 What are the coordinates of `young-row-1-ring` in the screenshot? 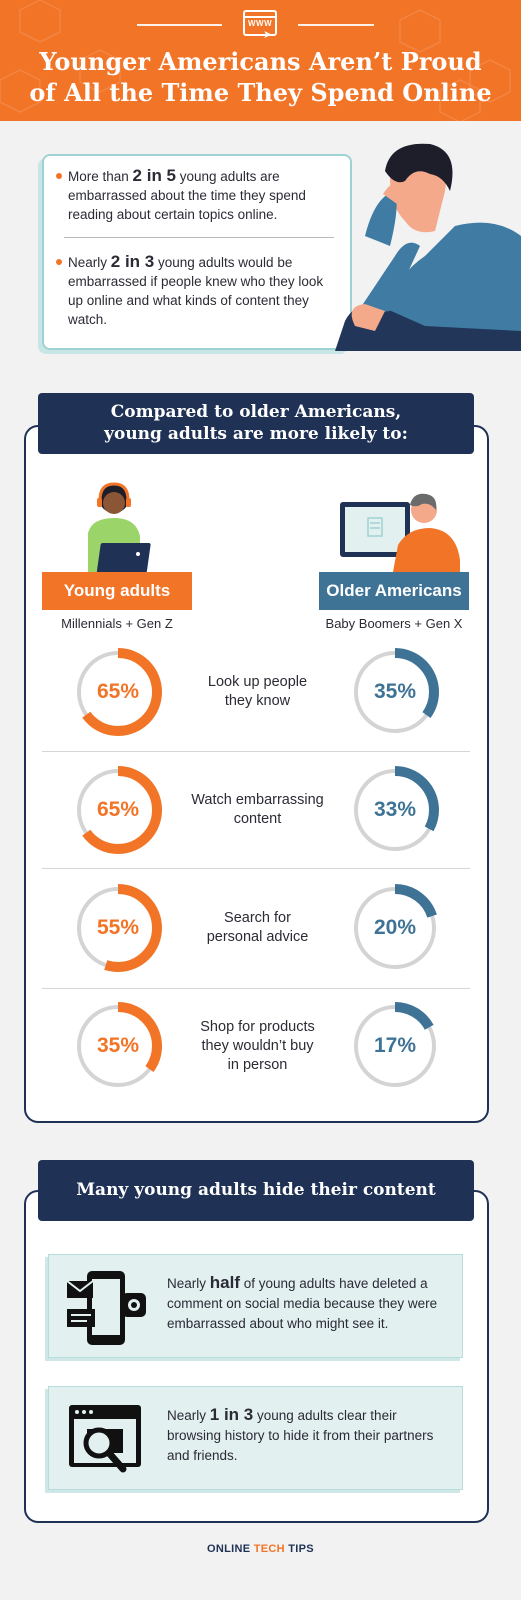 It's located at (118, 692).